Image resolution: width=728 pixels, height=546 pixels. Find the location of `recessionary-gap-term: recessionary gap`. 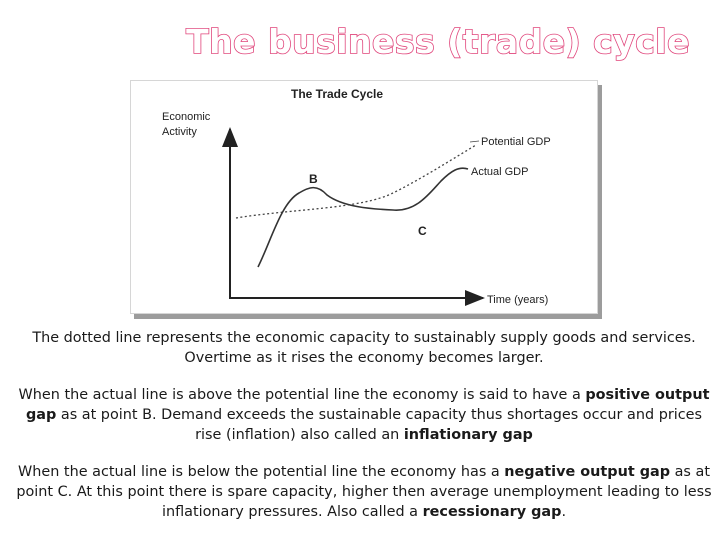

recessionary-gap-term: recessionary gap is located at coordinates (492, 512).